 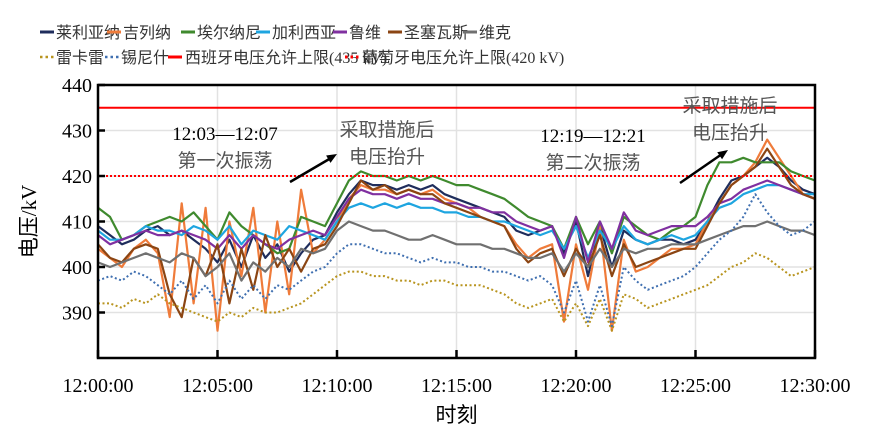 What do you see at coordinates (695, 386) in the screenshot?
I see `x-tick-label: 12:25:00` at bounding box center [695, 386].